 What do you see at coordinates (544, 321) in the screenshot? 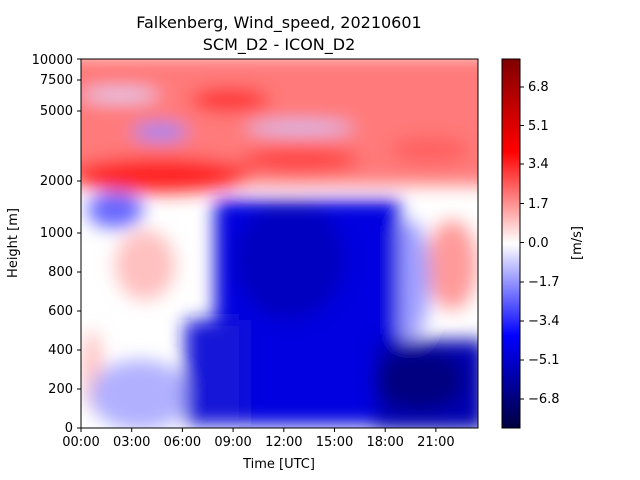
I see `colorbar-tick-label: −3.4` at bounding box center [544, 321].